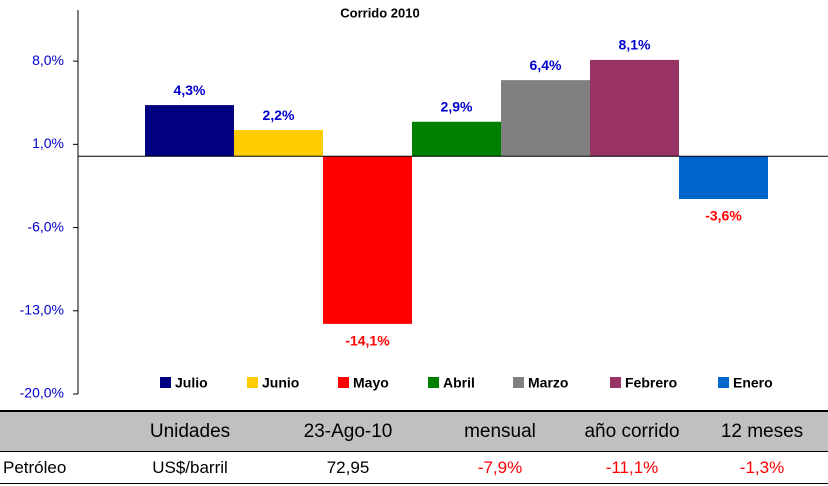  What do you see at coordinates (190, 90) in the screenshot?
I see `value-label: 4,3%` at bounding box center [190, 90].